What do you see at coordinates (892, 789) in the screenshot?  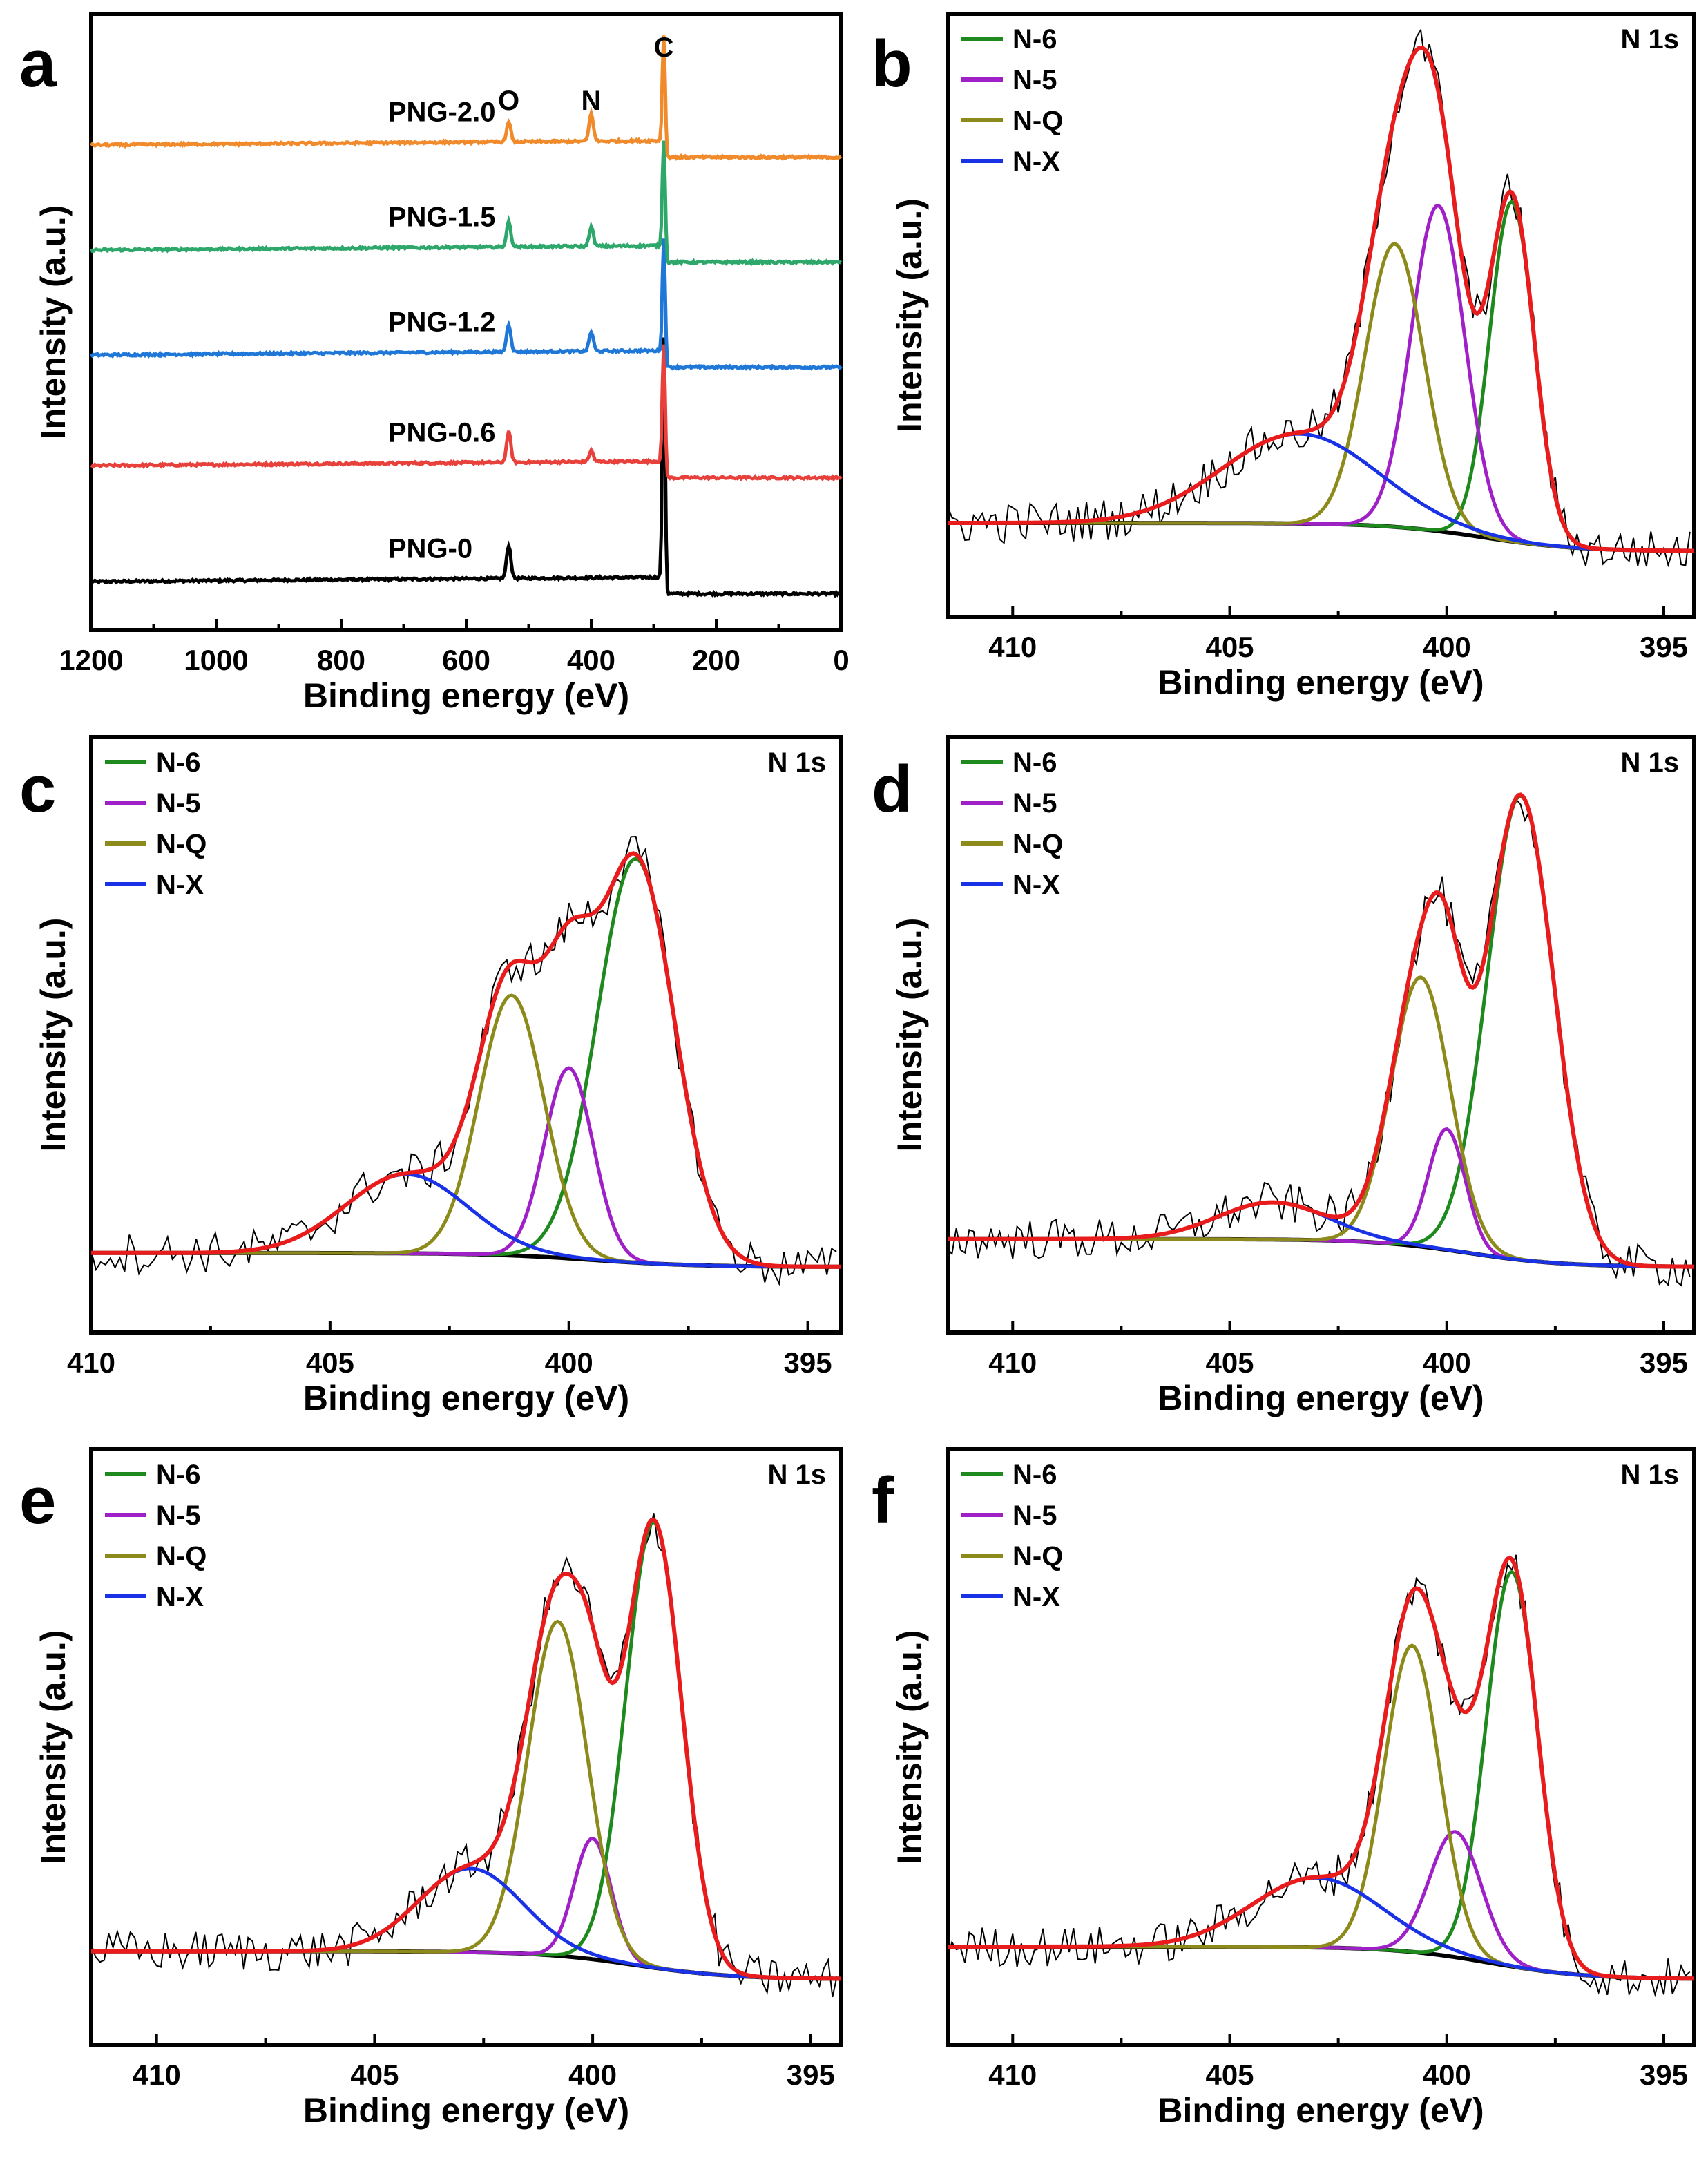 I see `panel-letter-d: d` at bounding box center [892, 789].